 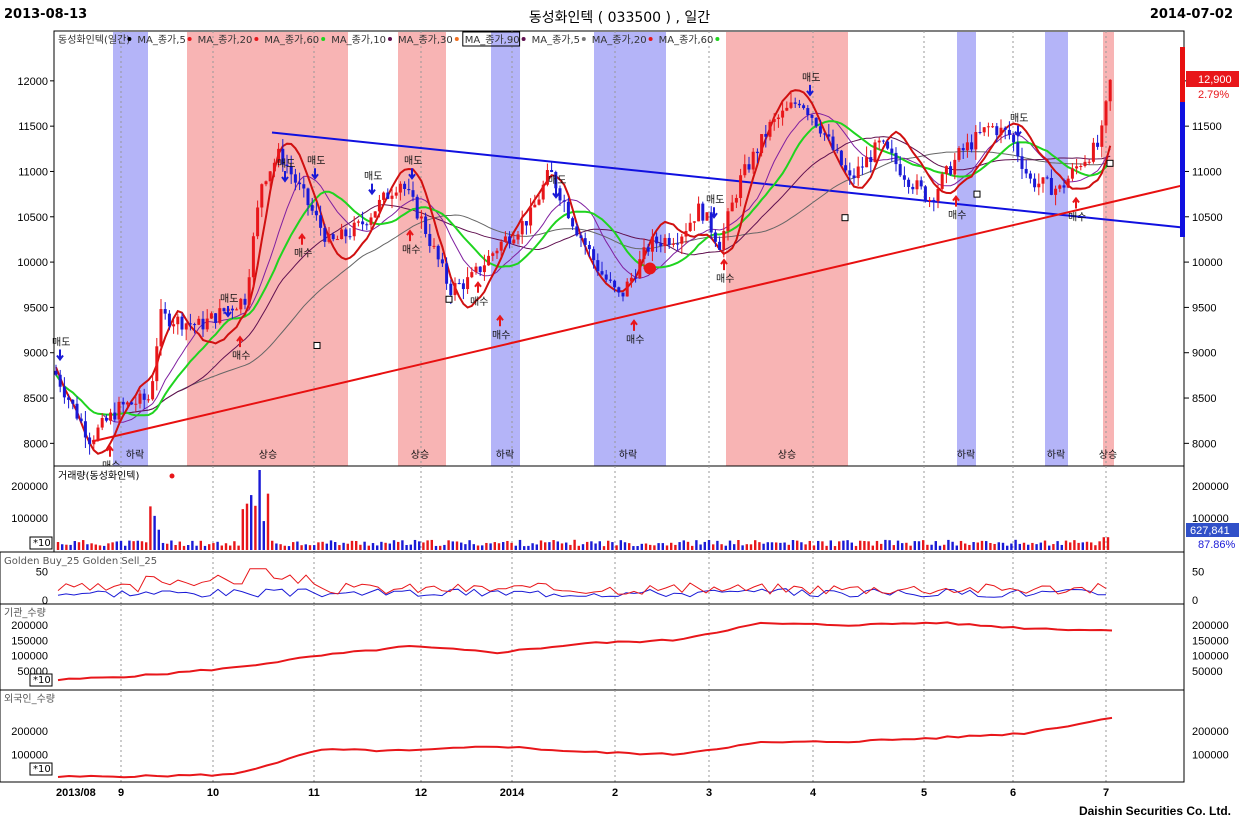 I want to click on legend-item: MA_종가,10, so click(x=358, y=40).